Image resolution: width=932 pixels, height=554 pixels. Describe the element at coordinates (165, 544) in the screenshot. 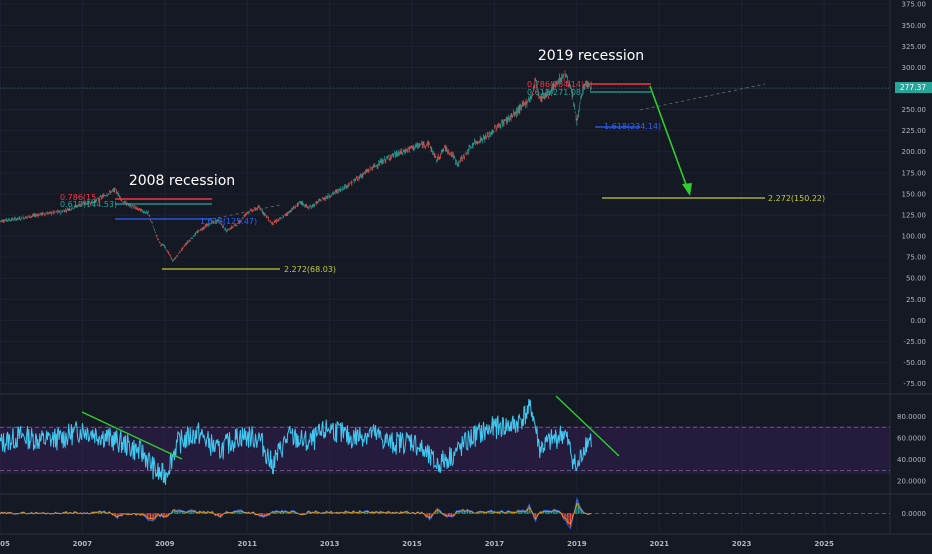

I see `x-tick-label: 2009` at that location.